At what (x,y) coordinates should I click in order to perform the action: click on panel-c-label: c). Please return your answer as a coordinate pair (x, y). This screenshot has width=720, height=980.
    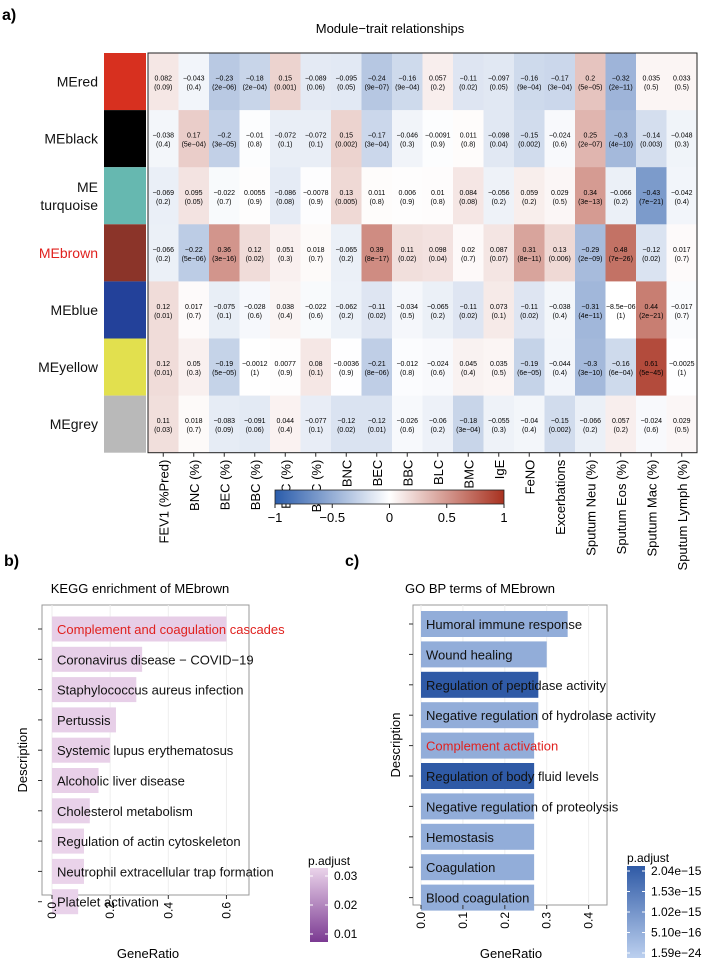
    Looking at the image, I should click on (352, 561).